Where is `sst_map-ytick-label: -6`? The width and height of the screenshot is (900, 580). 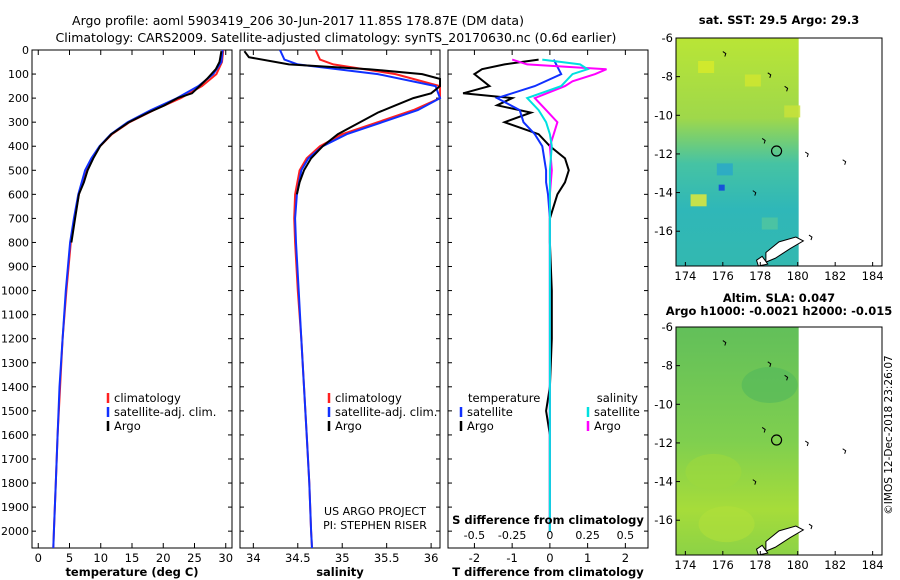
sst_map-ytick-label: -6 is located at coordinates (667, 38).